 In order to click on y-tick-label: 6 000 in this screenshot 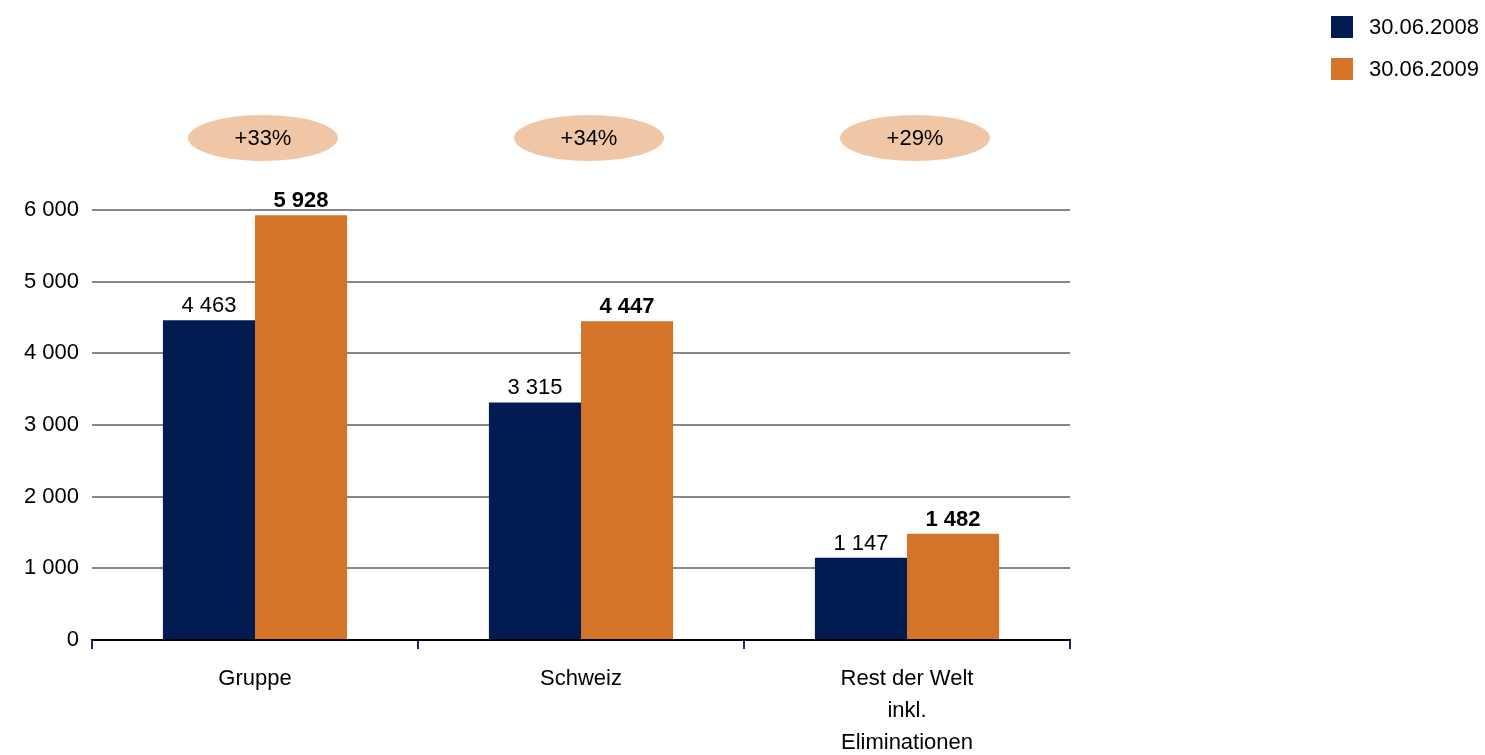, I will do `click(51, 209)`.